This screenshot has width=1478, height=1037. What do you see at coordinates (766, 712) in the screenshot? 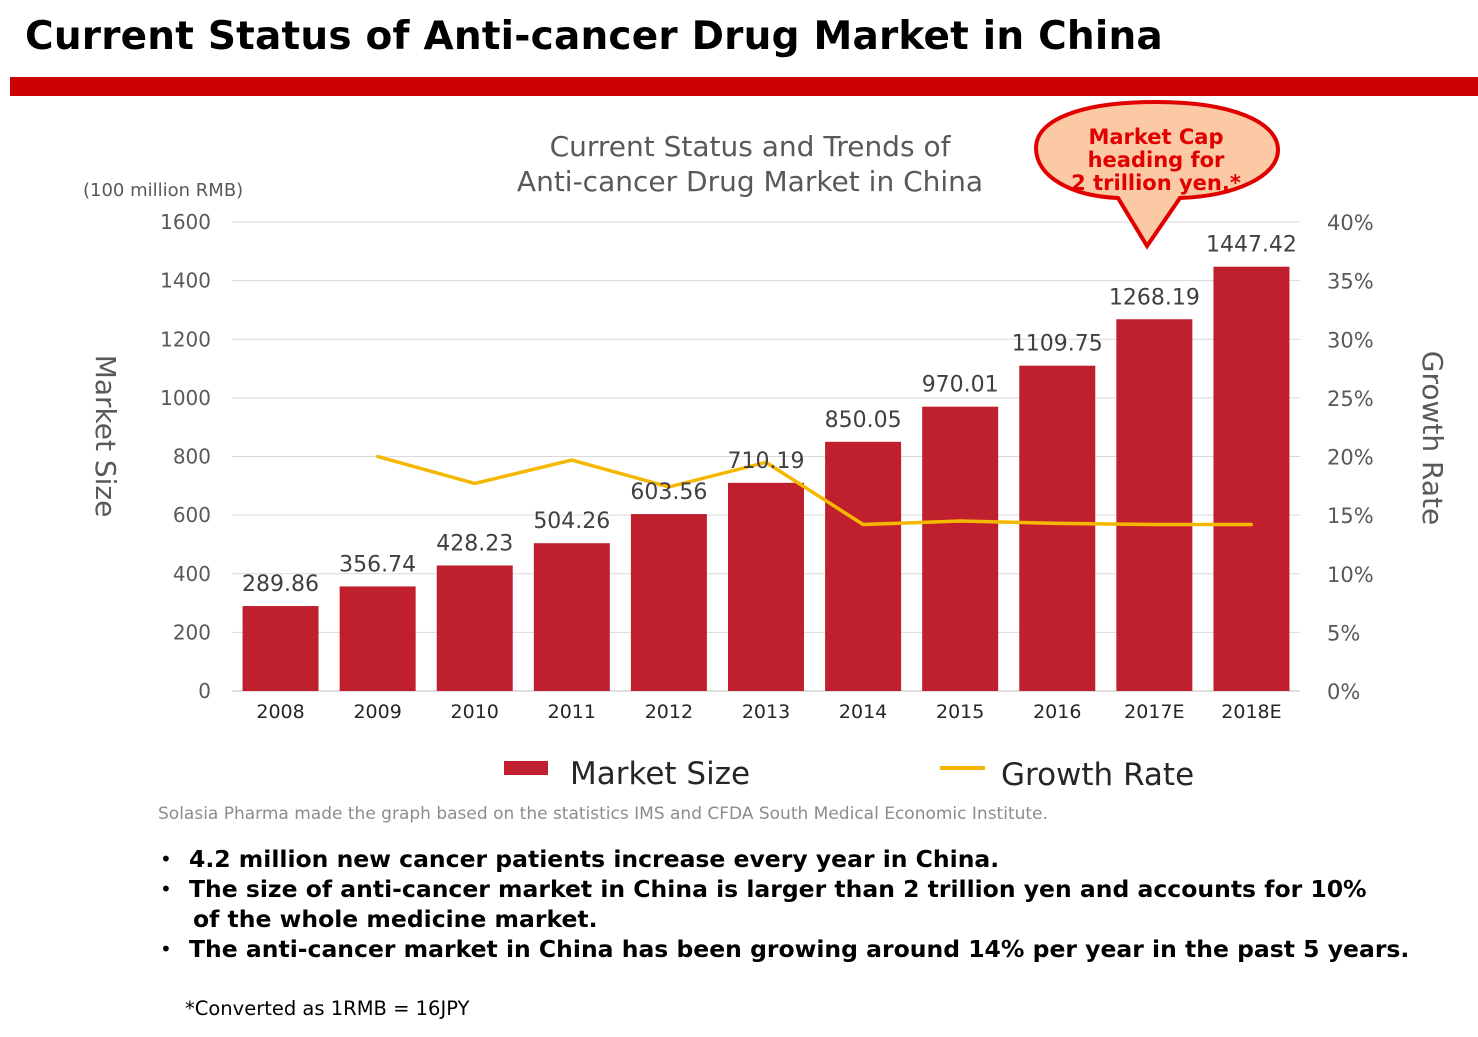
I see `x-tick-label: 2013` at bounding box center [766, 712].